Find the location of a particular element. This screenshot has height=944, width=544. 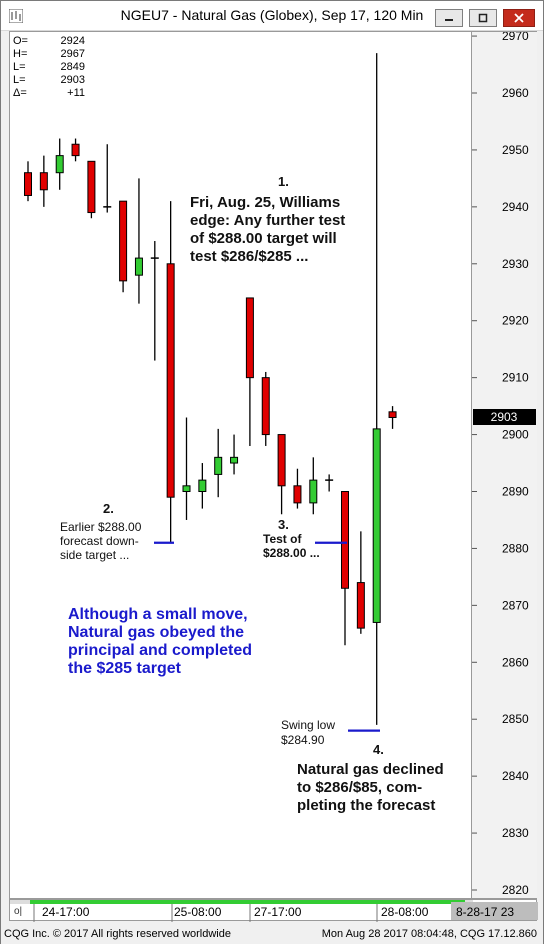

price-tick-label-2830: 2830 is located at coordinates (515, 833).